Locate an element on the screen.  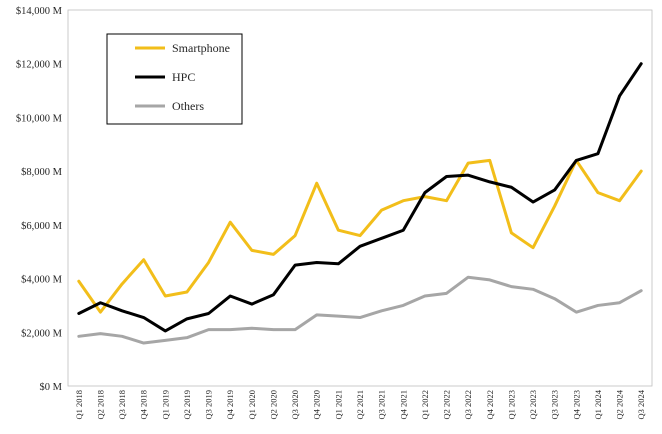
y-tick-label: $10,000 M is located at coordinates (39, 118).